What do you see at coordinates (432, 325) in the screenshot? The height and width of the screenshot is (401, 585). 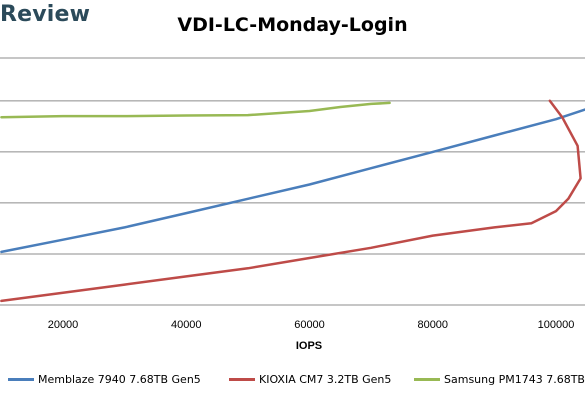 I see `x-tick-label: 80000` at bounding box center [432, 325].